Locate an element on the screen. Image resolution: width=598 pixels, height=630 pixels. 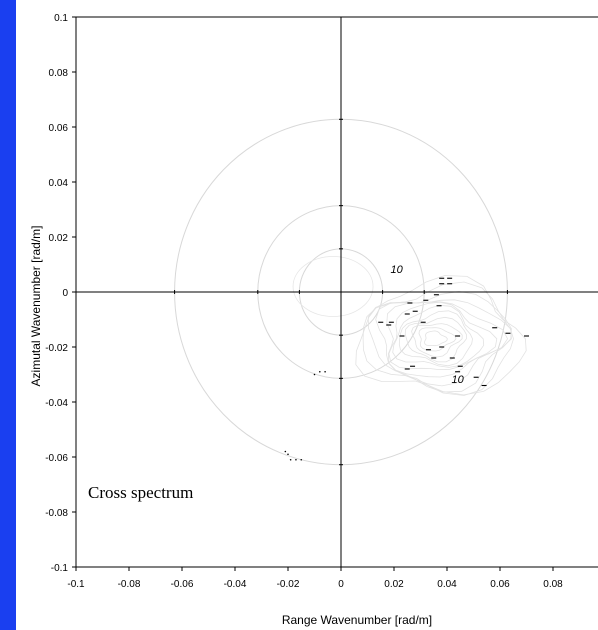
x-tick-label: -0.08 is located at coordinates (129, 584).